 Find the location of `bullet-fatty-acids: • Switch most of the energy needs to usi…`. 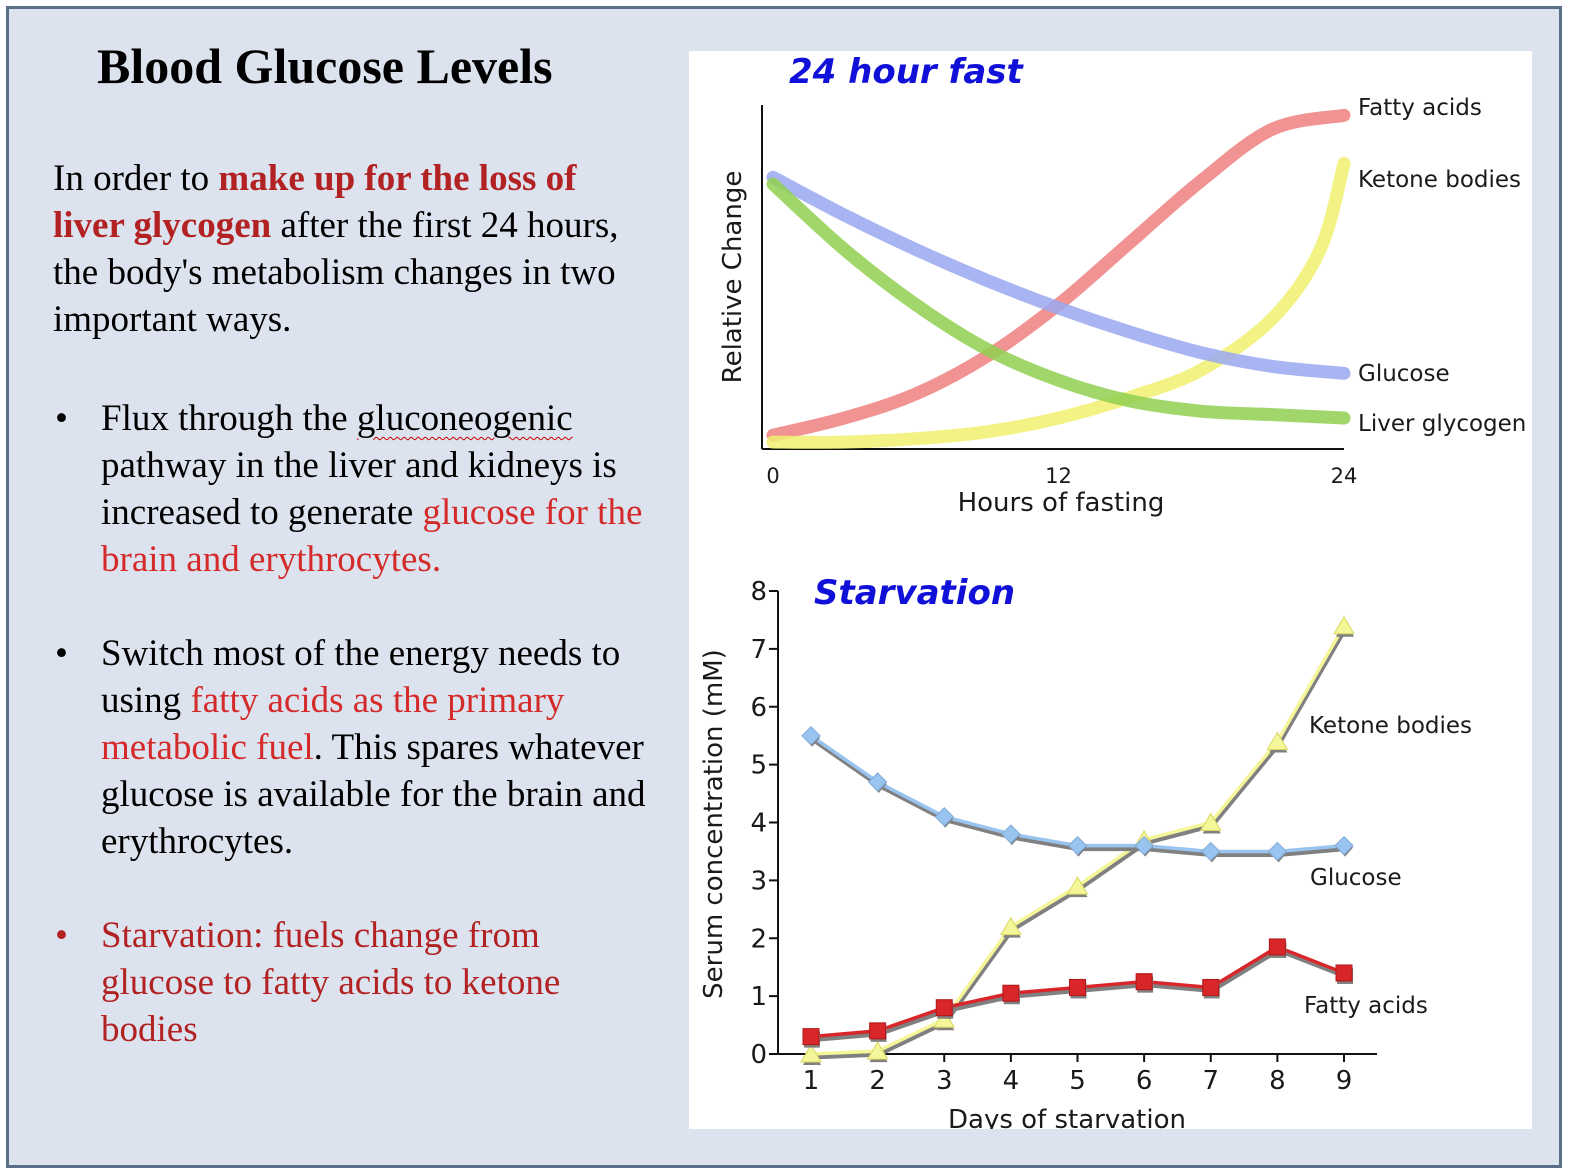

bullet-fatty-acids: • Switch most of the energy needs to usi… is located at coordinates (353, 747).